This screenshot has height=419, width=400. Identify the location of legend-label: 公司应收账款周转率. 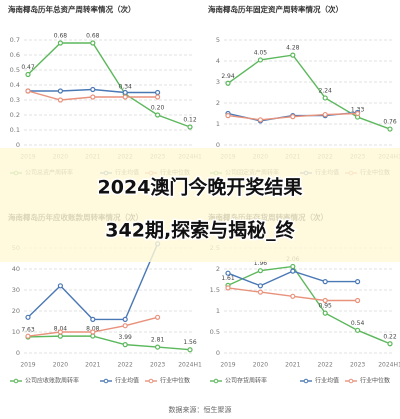
(52, 381).